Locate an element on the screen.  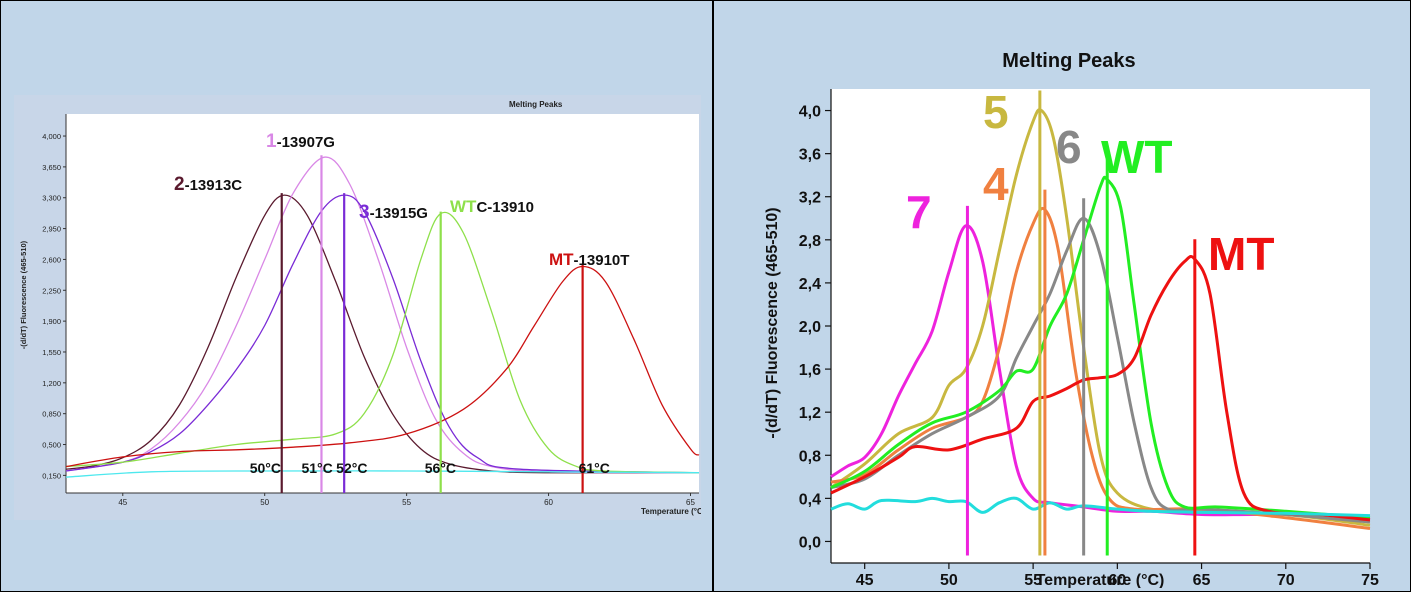
left-y-tick-label: 1,900 is located at coordinates (51, 321).